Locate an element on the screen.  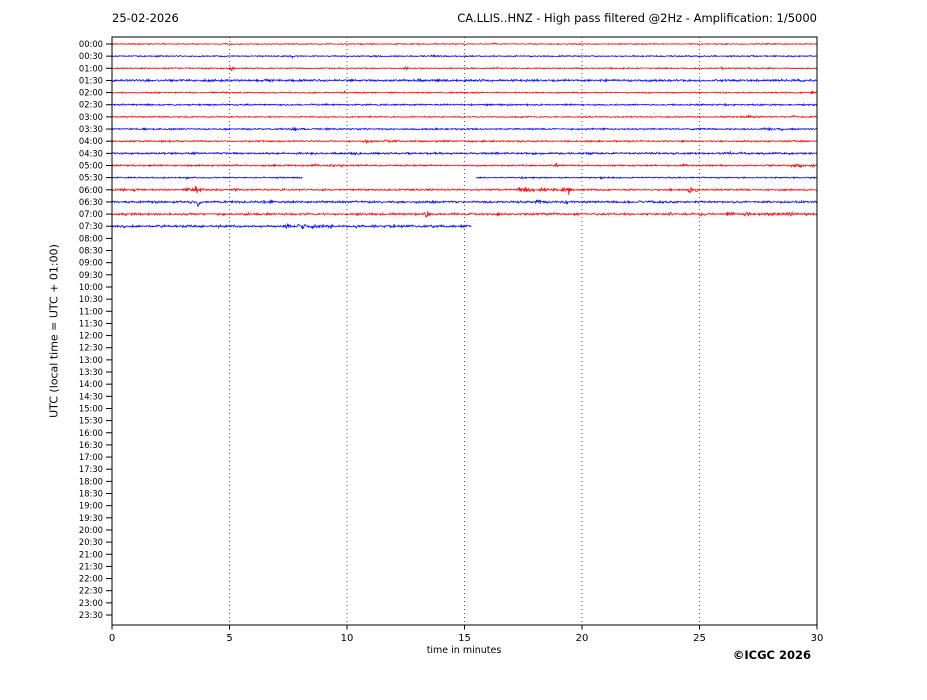
y-tick-label-12-00: 12:00 is located at coordinates (91, 336).